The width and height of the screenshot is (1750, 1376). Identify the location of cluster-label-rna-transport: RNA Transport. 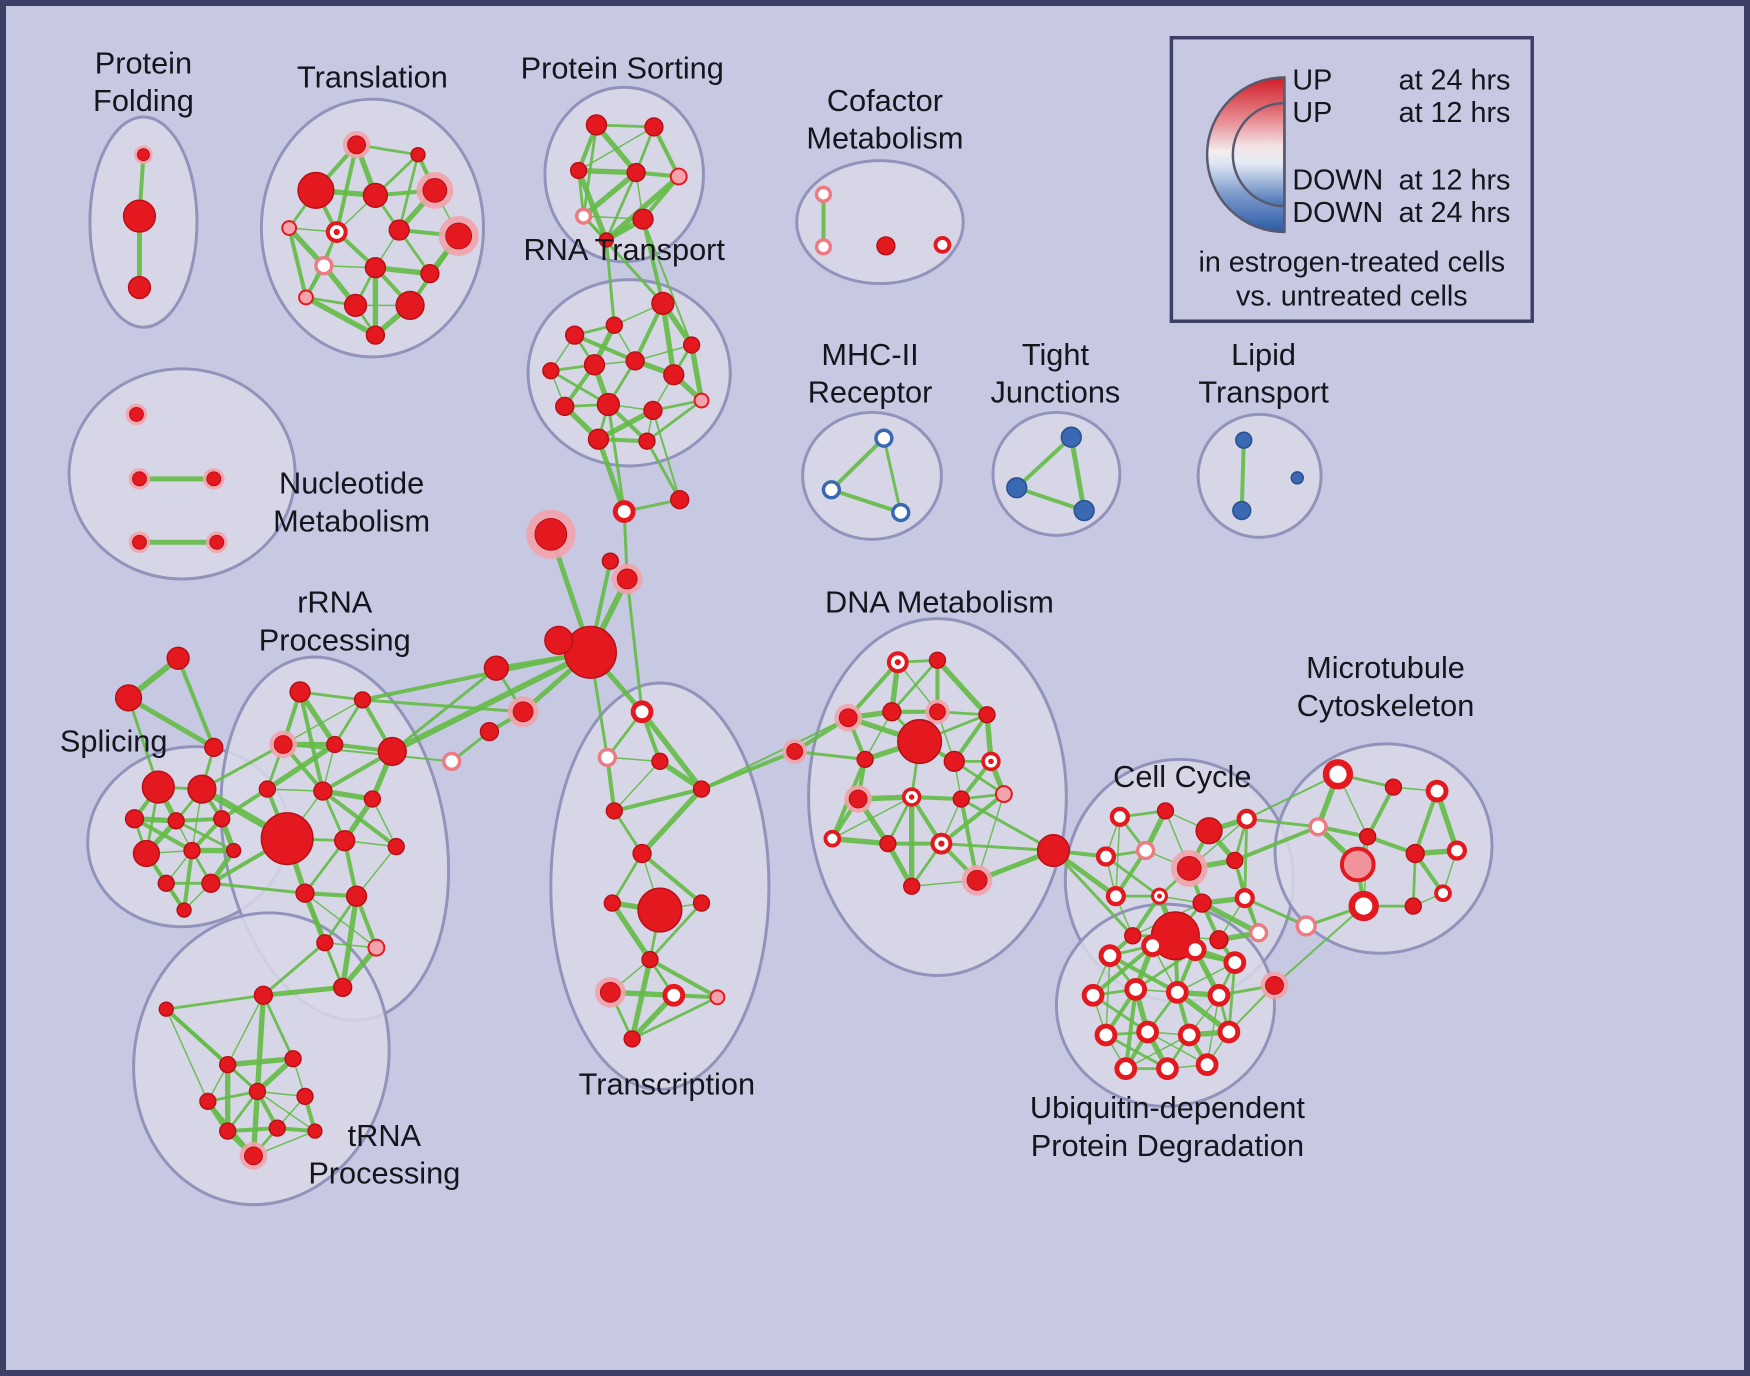
(624, 249).